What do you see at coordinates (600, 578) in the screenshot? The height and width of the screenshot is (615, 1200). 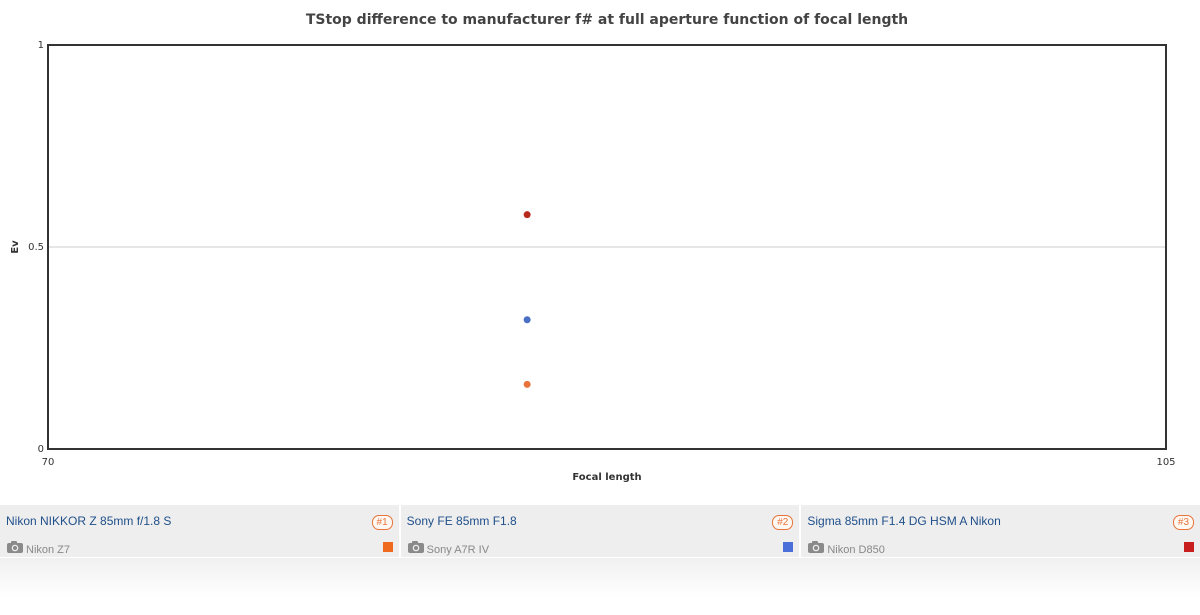 I see `bottom-shadow` at bounding box center [600, 578].